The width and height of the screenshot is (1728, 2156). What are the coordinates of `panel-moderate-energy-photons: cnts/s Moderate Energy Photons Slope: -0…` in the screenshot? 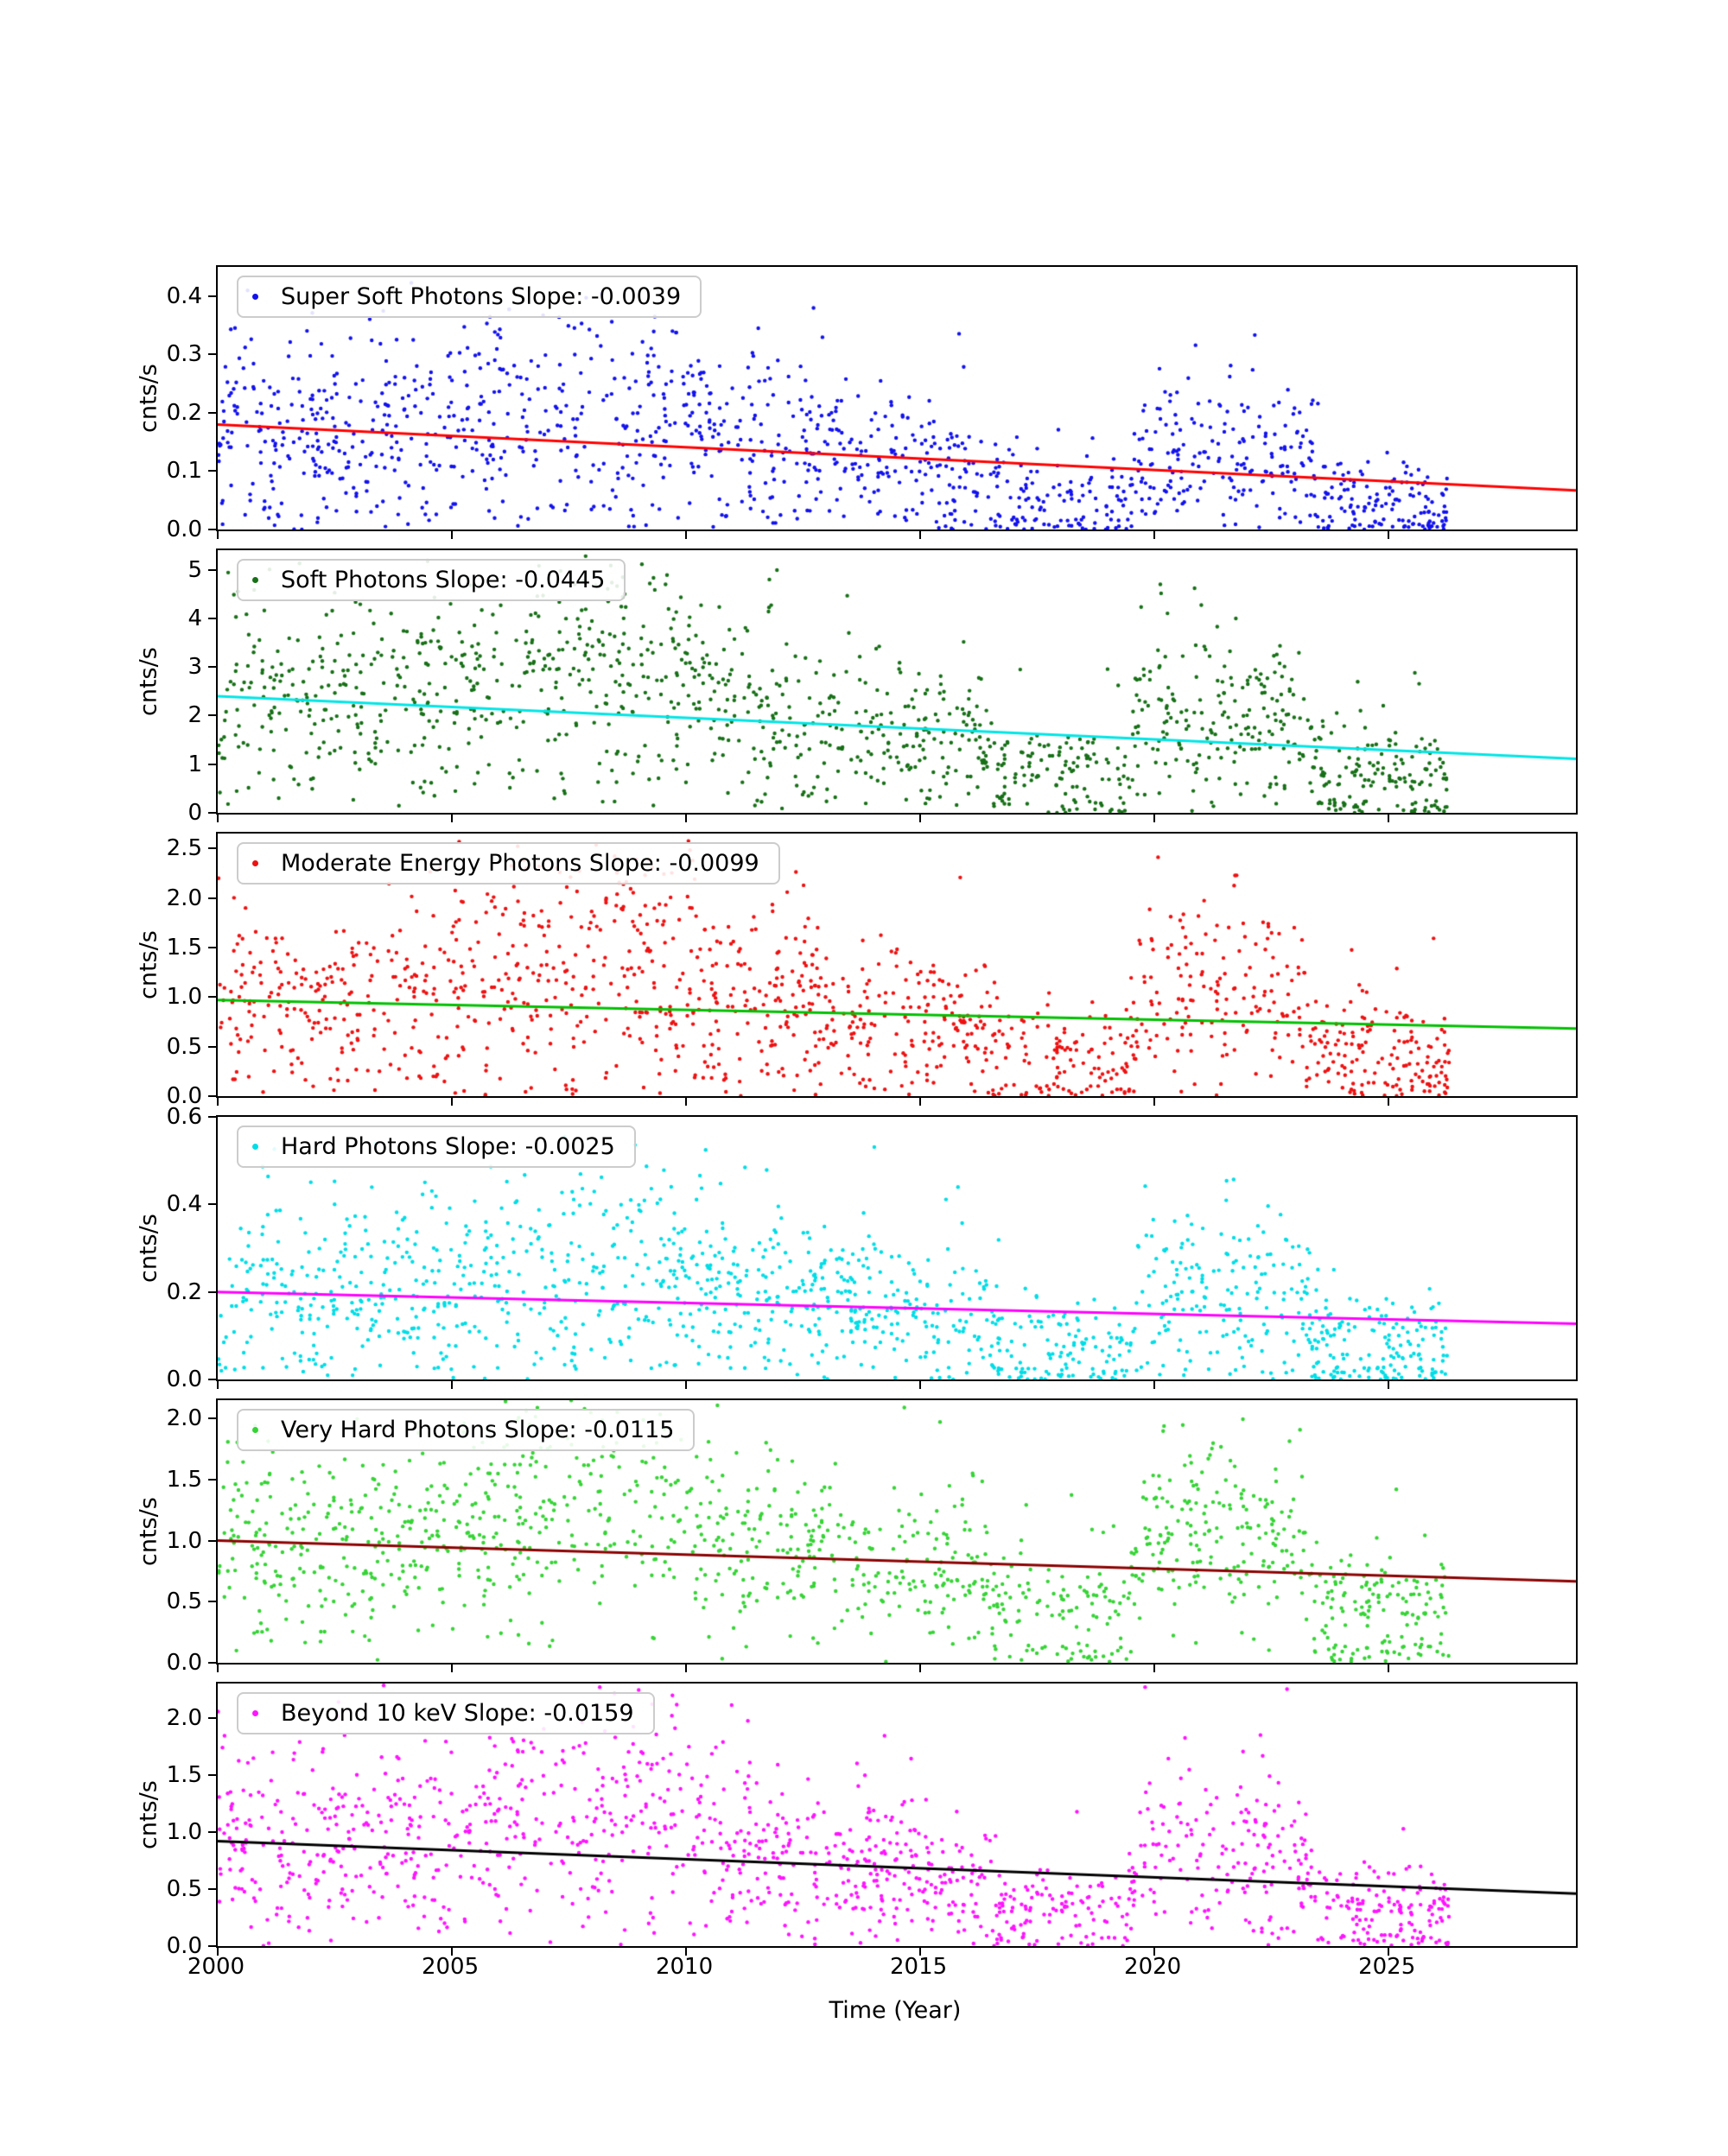 It's located at (857, 971).